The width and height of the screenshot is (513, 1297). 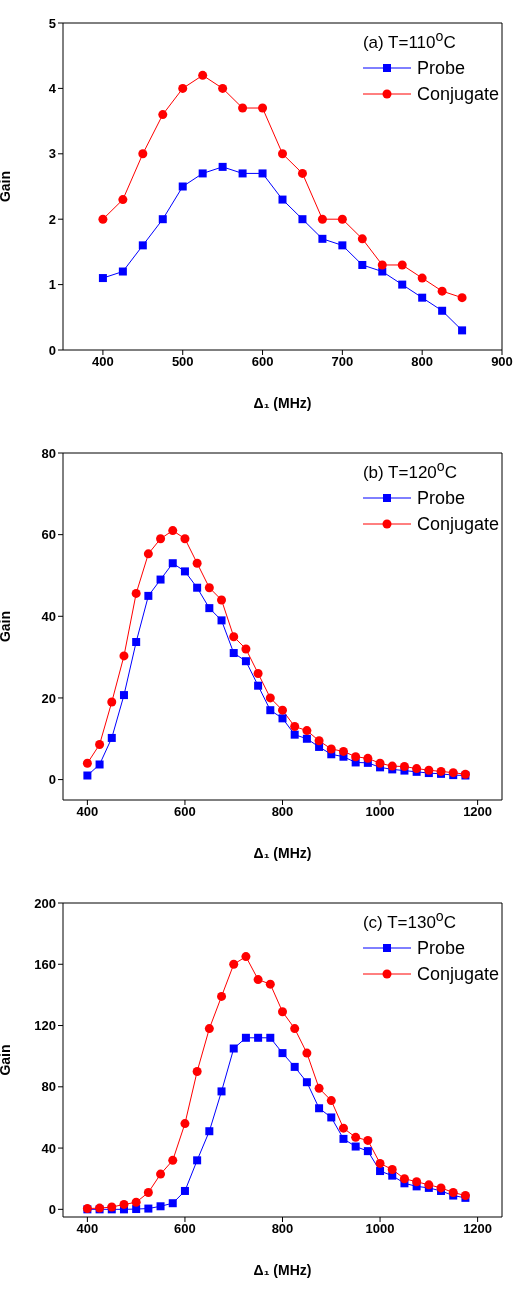 I want to click on legend-title: (a) T=110$^{o}$C, so click(x=409, y=40).